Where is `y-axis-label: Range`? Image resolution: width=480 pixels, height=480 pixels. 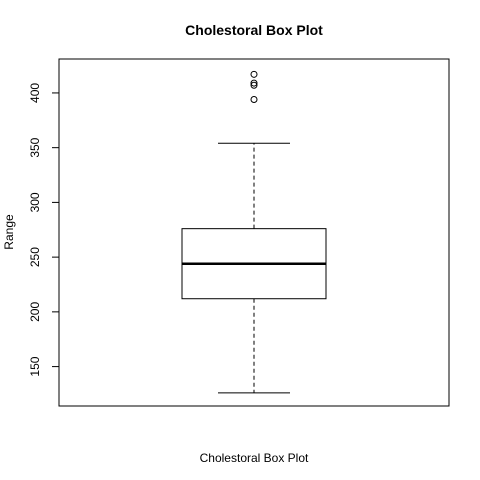
y-axis-label: Range is located at coordinates (9, 232).